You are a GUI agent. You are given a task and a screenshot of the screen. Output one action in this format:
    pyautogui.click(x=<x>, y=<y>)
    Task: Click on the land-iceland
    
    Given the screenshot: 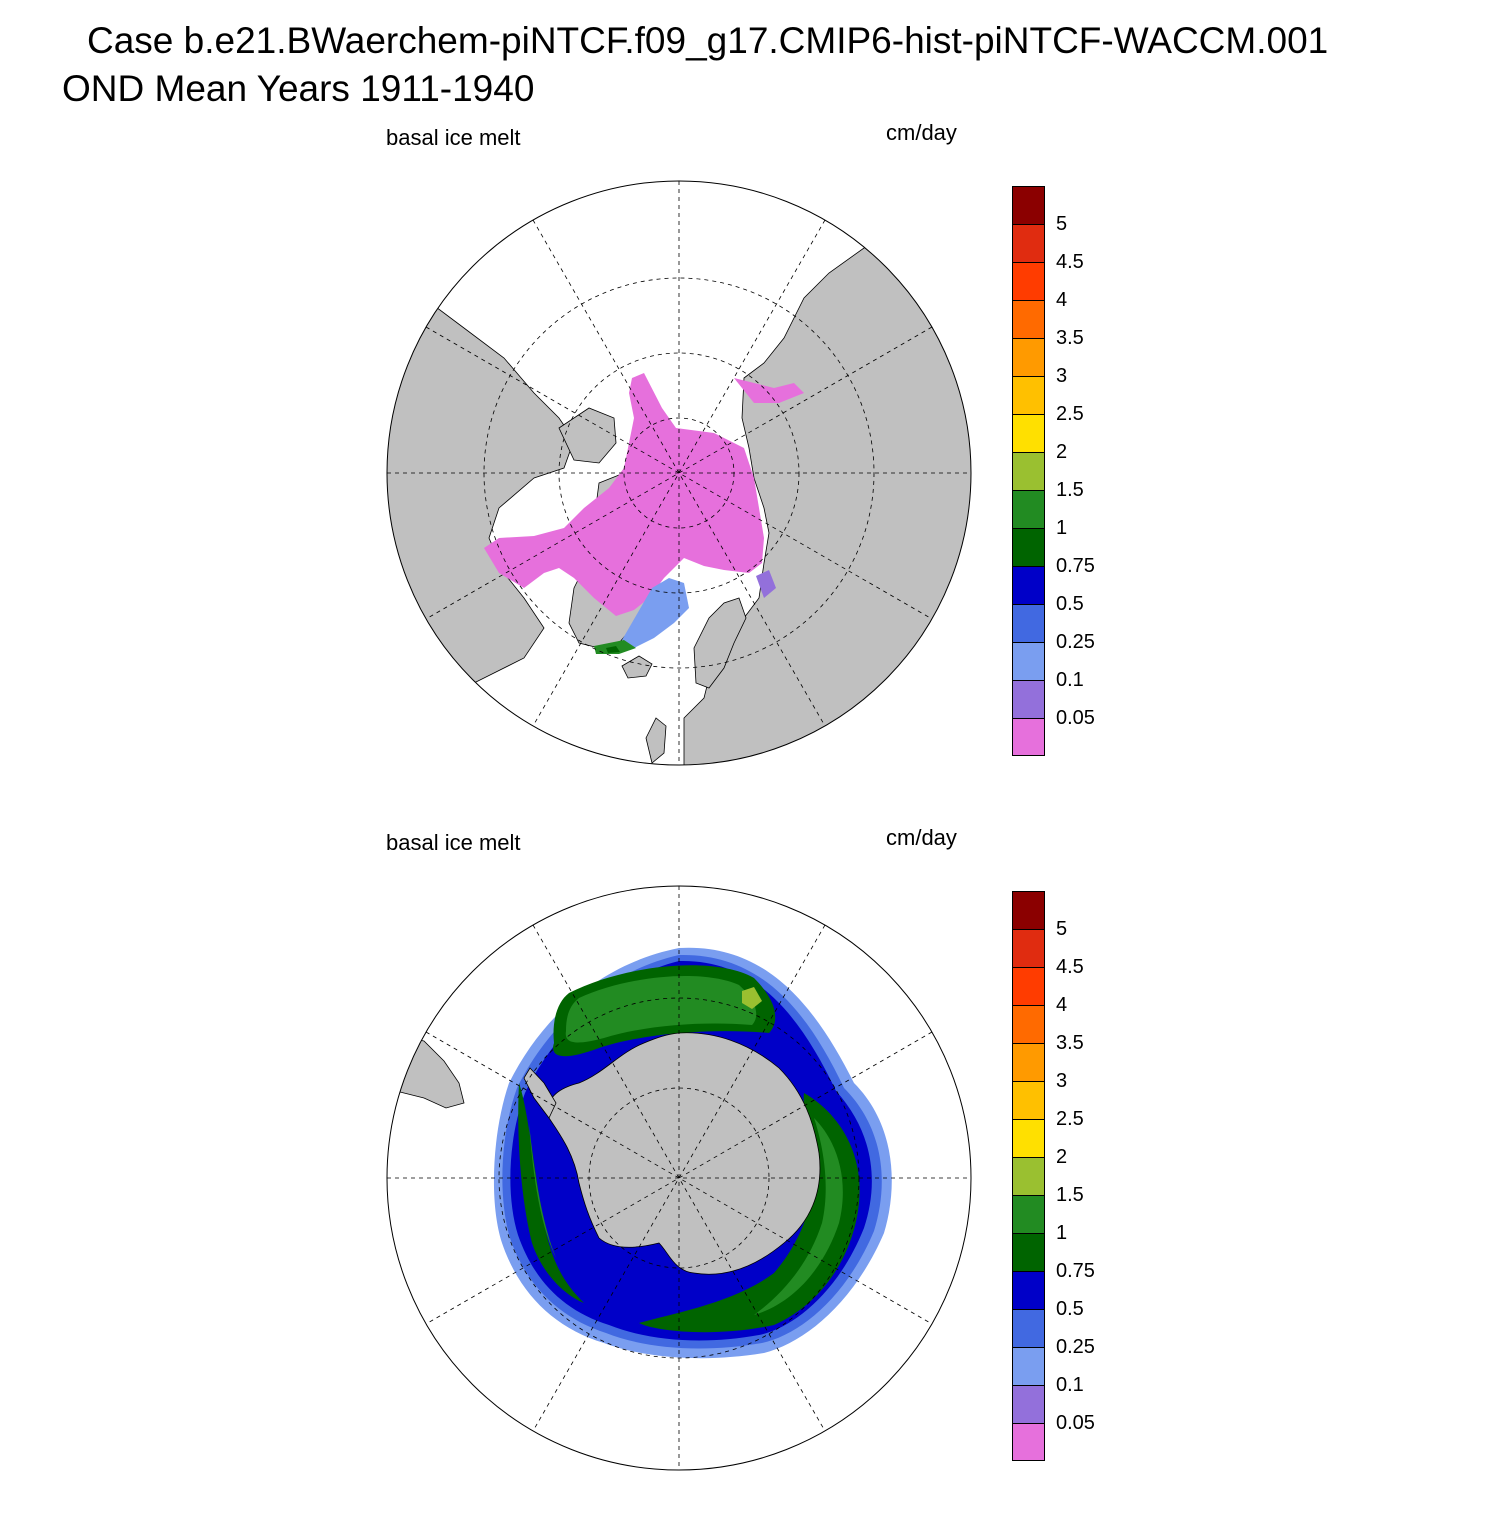 What is the action you would take?
    pyautogui.click(x=637, y=667)
    